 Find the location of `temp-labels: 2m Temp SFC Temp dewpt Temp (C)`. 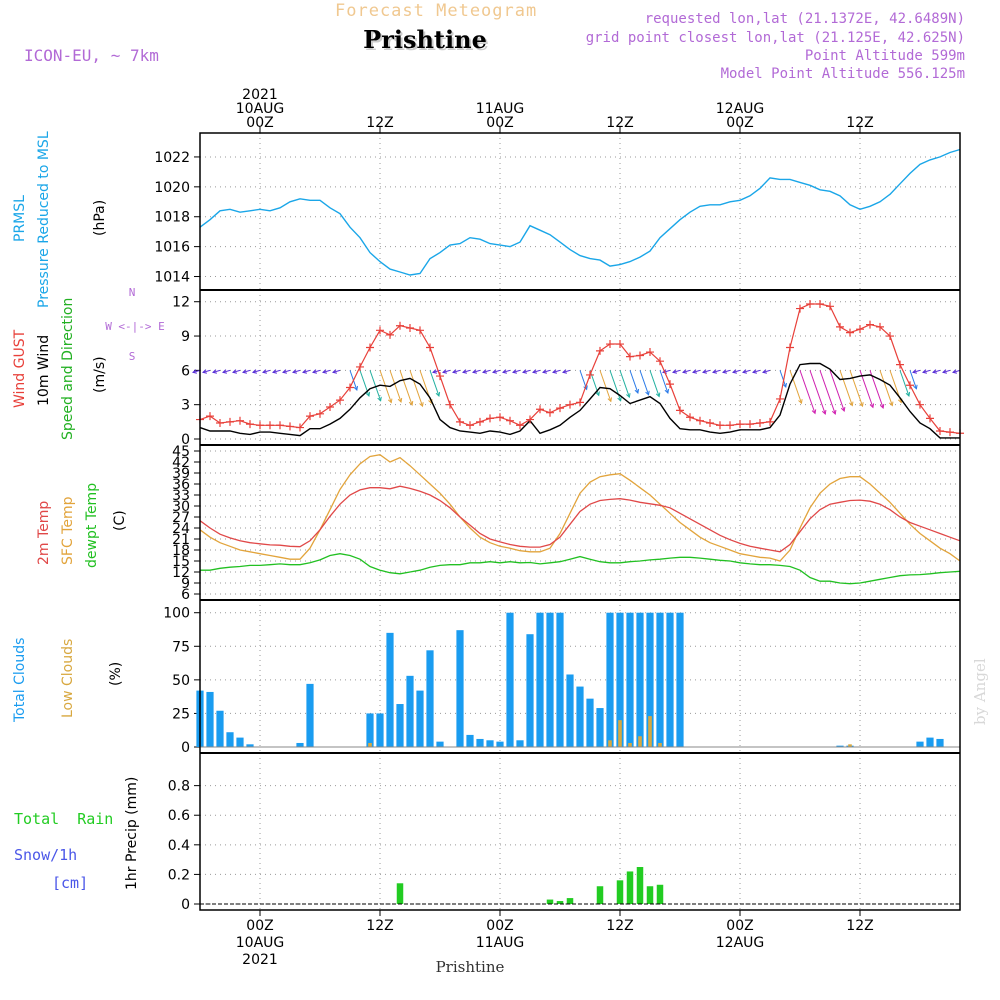

temp-labels: 2m Temp SFC Temp dewpt Temp (C) is located at coordinates (82, 525).